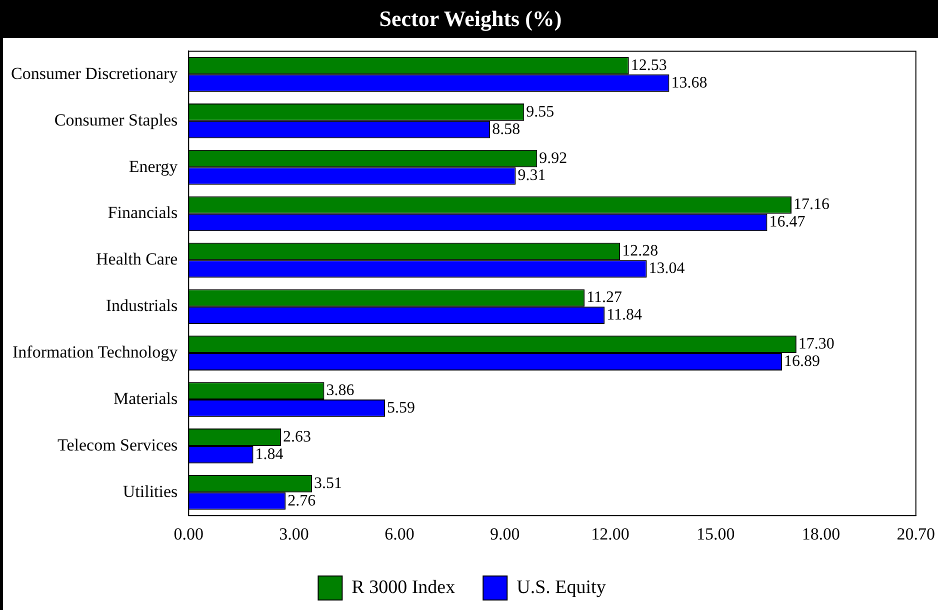  What do you see at coordinates (328, 483) in the screenshot?
I see `data-label: 3.51` at bounding box center [328, 483].